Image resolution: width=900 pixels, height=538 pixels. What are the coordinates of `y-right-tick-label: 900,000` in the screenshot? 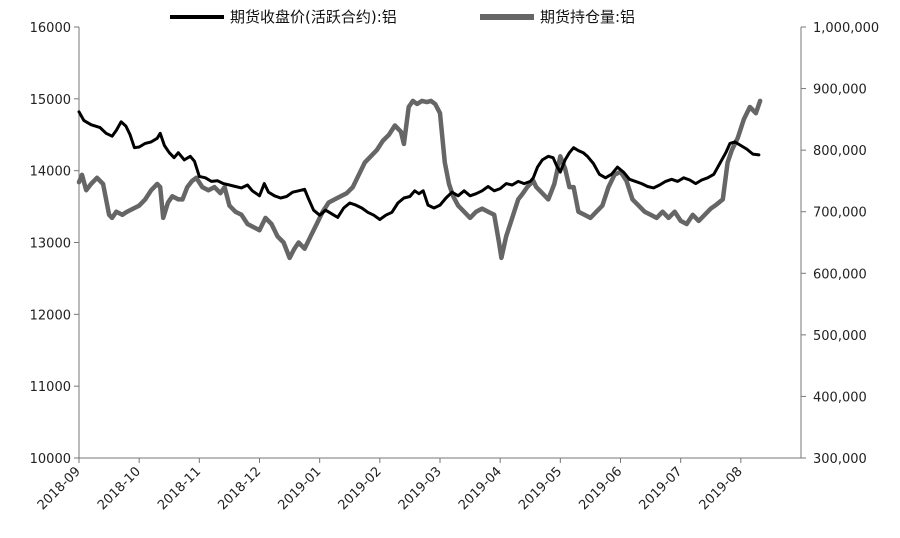 It's located at (840, 90).